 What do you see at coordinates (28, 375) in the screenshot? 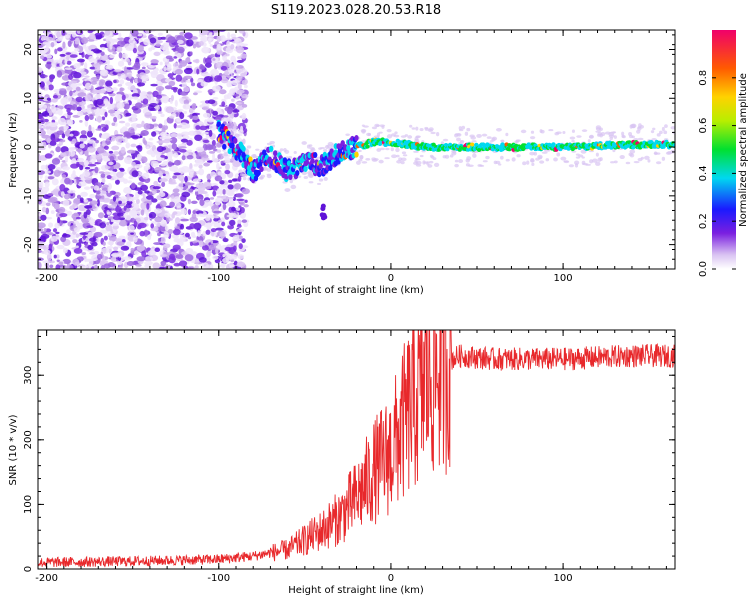
I see `y-tick-label: 300` at bounding box center [28, 375].